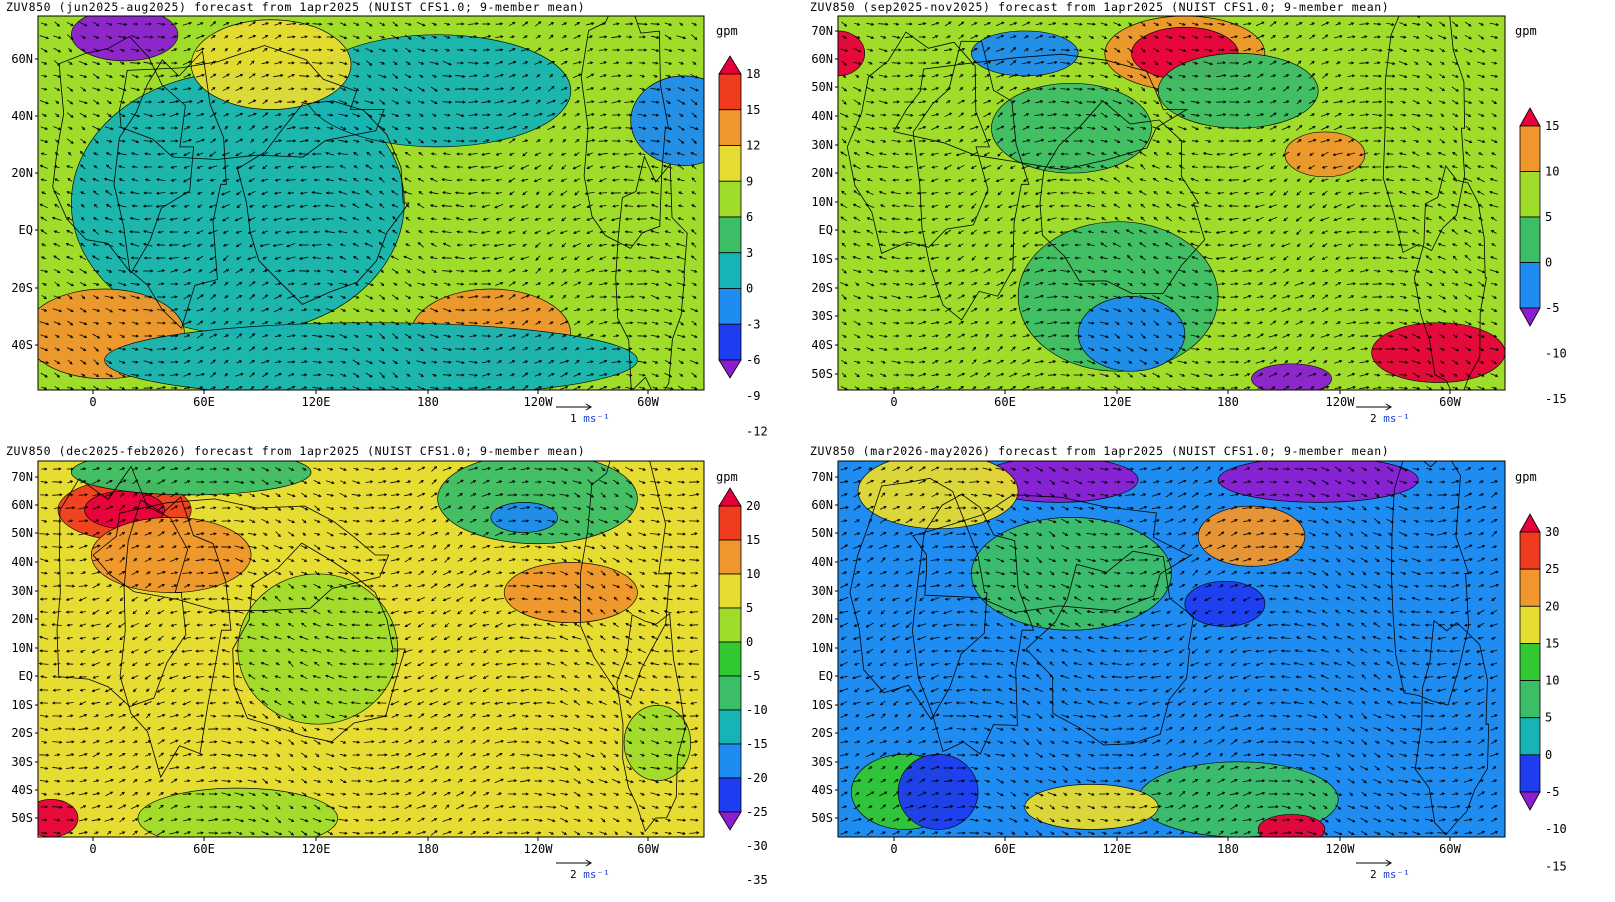  Describe the element at coordinates (822, 533) in the screenshot. I see `latitude-label: 50N` at that location.